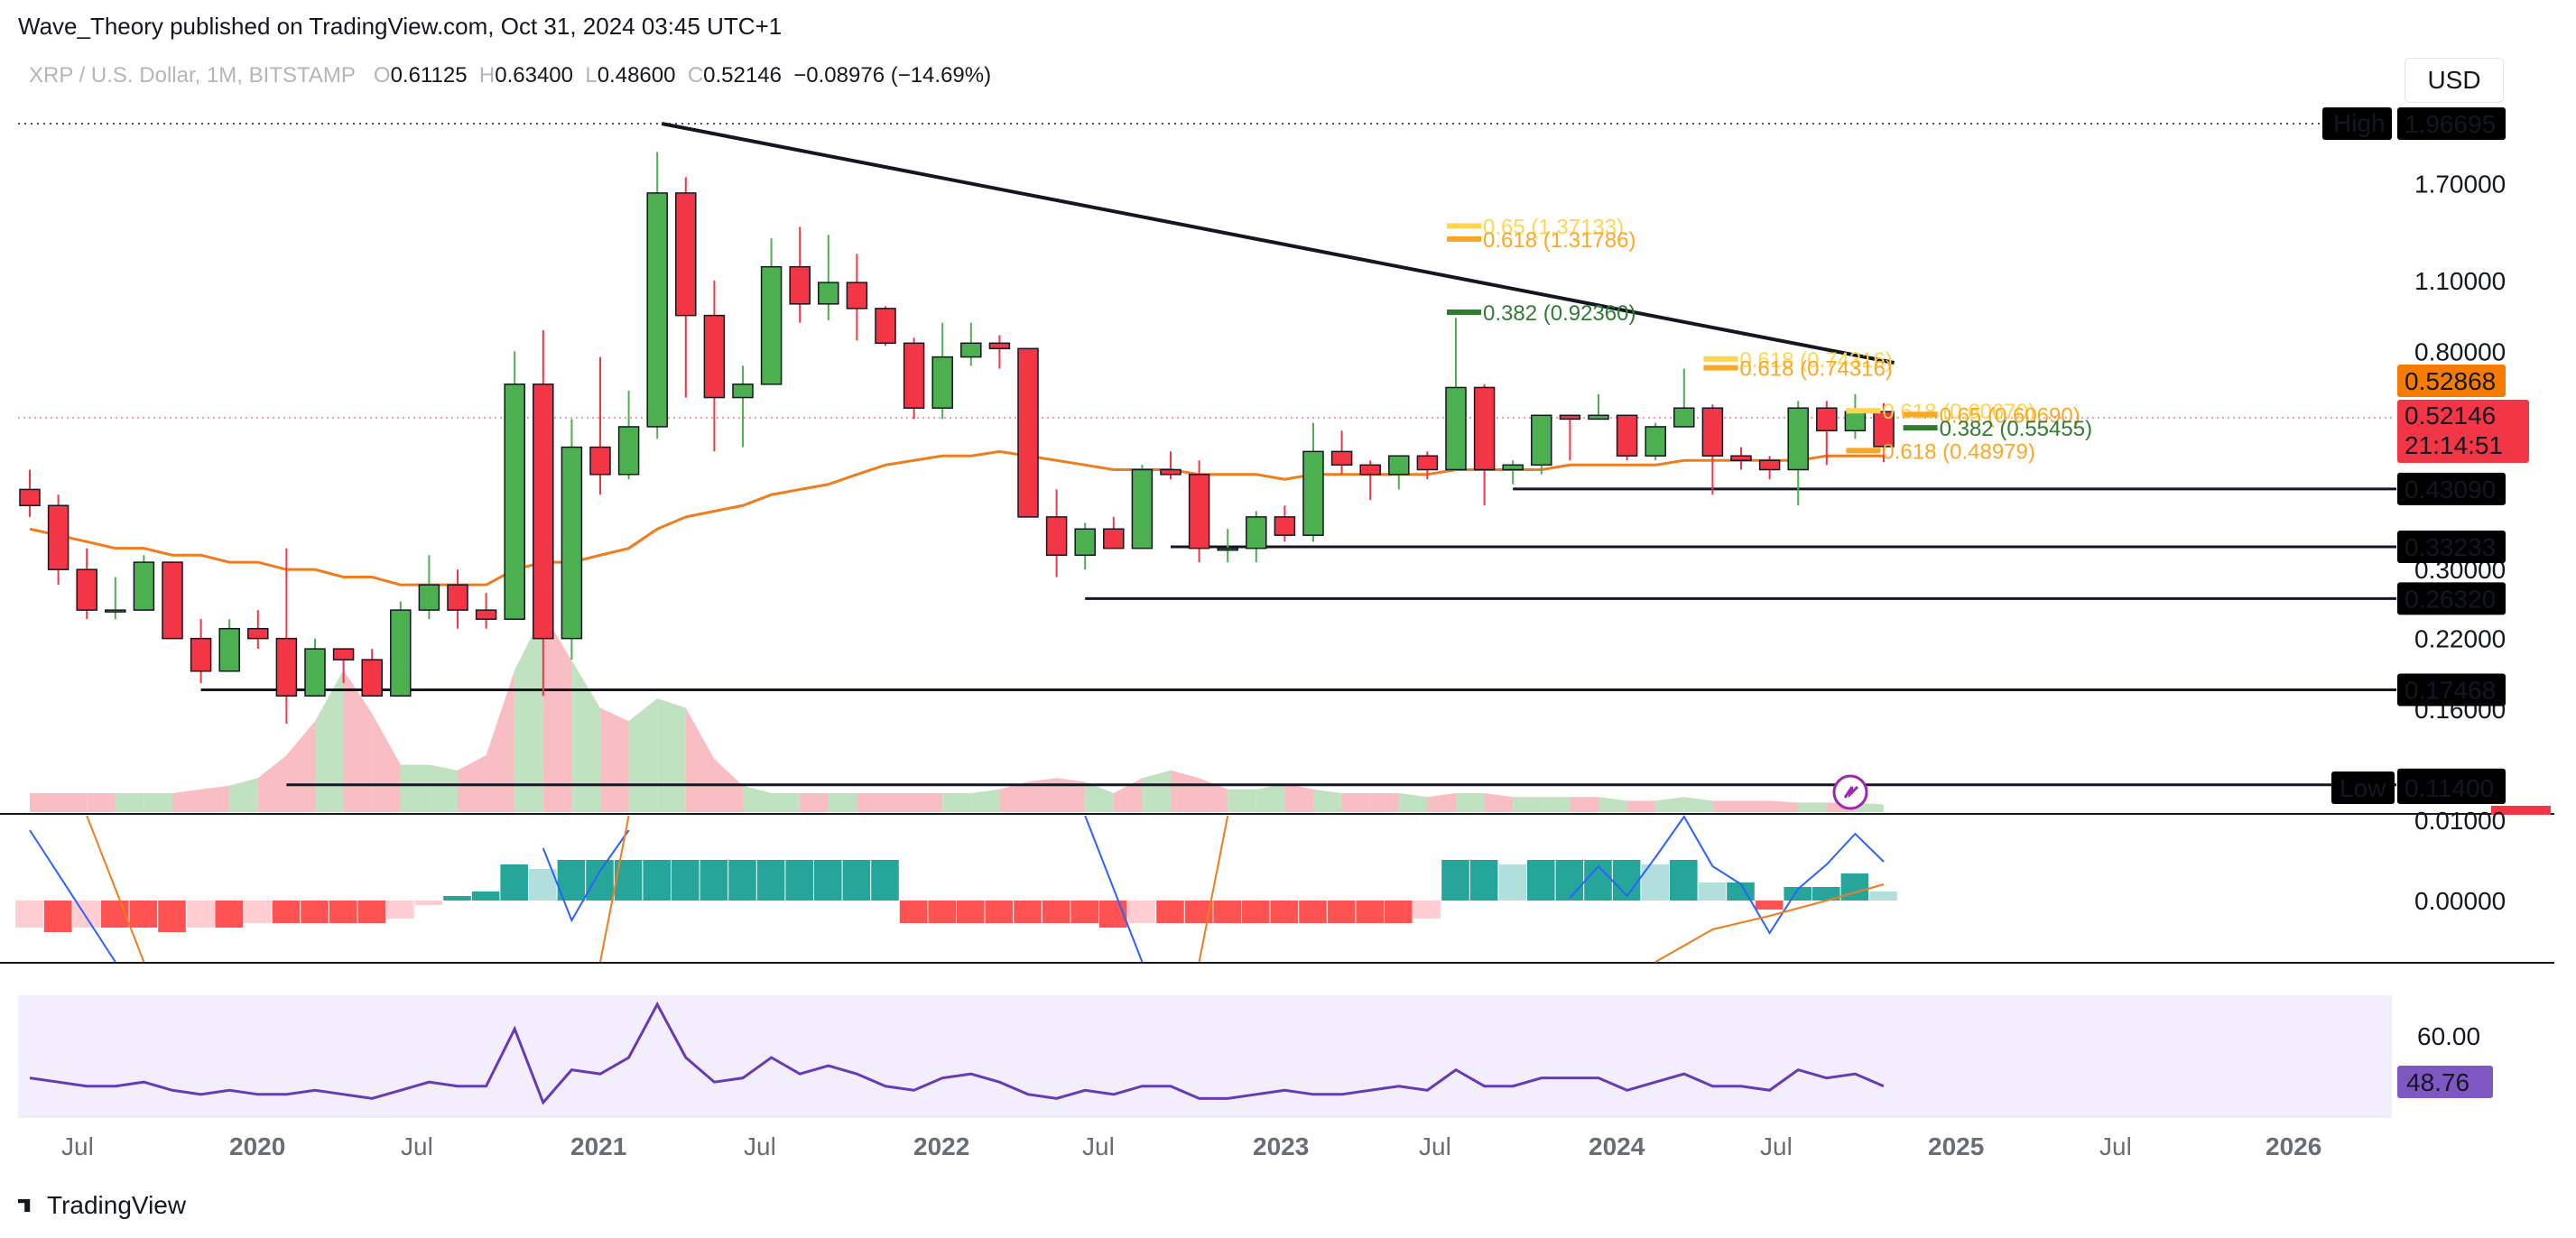 The image size is (2576, 1238). What do you see at coordinates (1553, 227) in the screenshot?
I see `fib-label: 0.65 (1.37133)` at bounding box center [1553, 227].